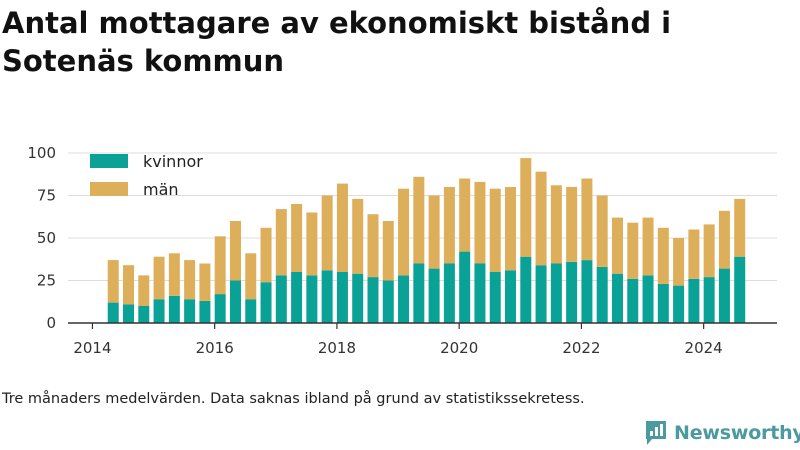  I want to click on x-axis: 2014 2016 2018 2020 2022 2024, so click(422, 339).